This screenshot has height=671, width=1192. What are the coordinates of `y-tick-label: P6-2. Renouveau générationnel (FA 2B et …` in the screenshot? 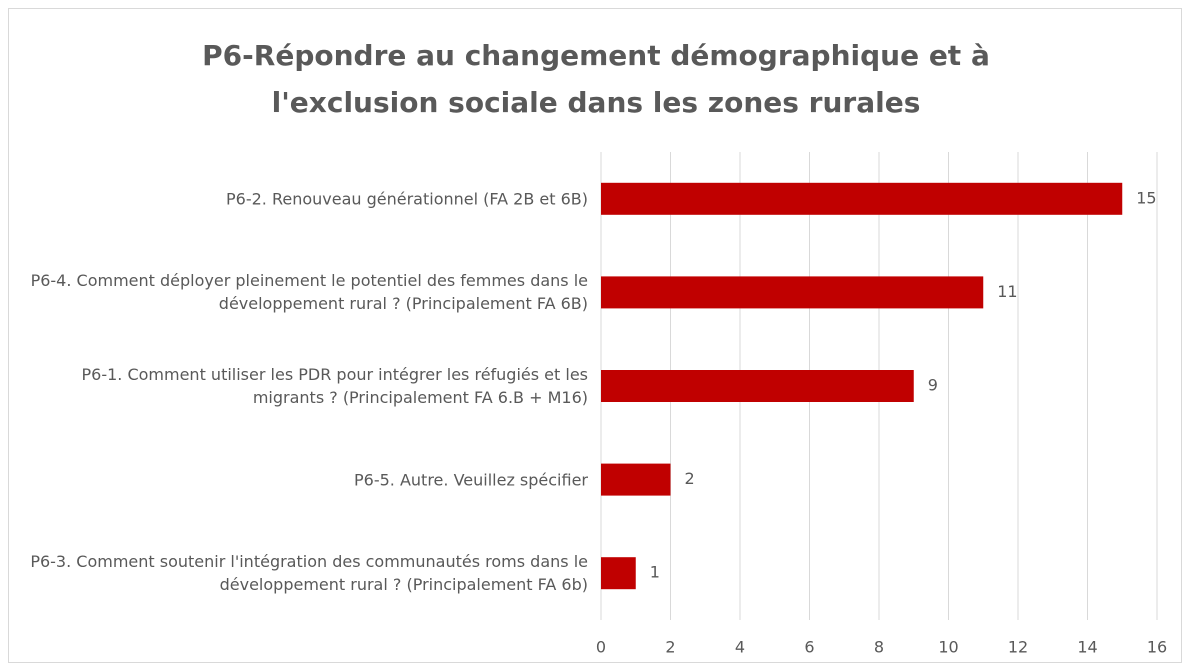 It's located at (407, 199).